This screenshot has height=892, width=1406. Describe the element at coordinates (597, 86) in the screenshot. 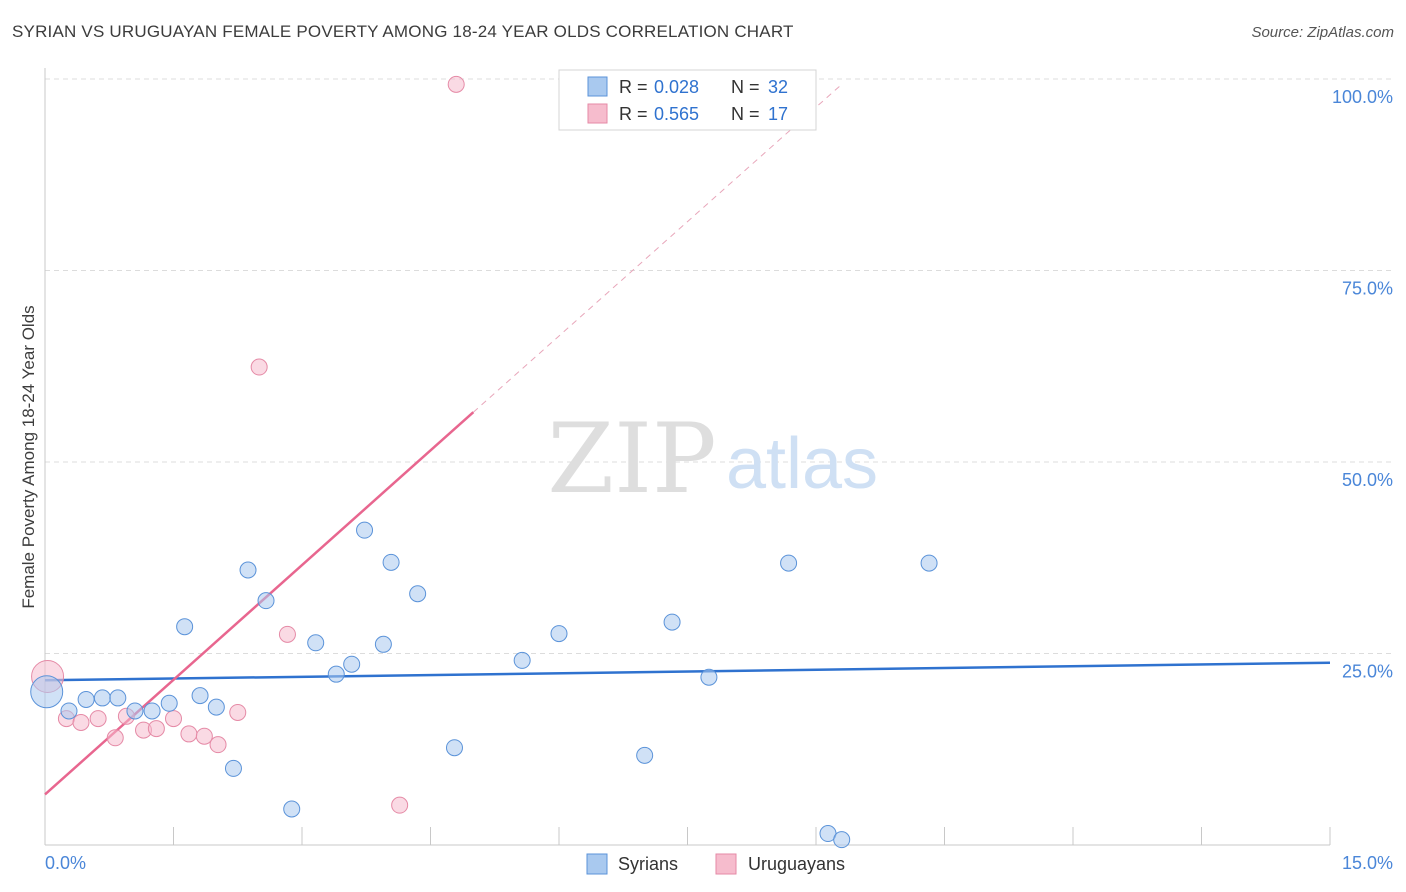

I see `legend-swatch-syrians` at that location.